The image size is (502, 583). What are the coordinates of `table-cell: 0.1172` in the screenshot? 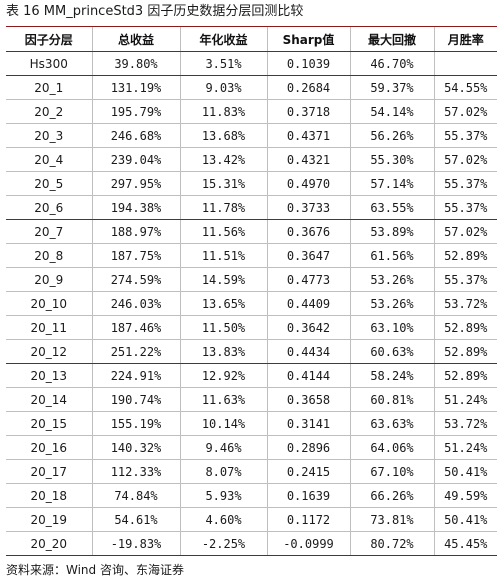 It's located at (308, 519).